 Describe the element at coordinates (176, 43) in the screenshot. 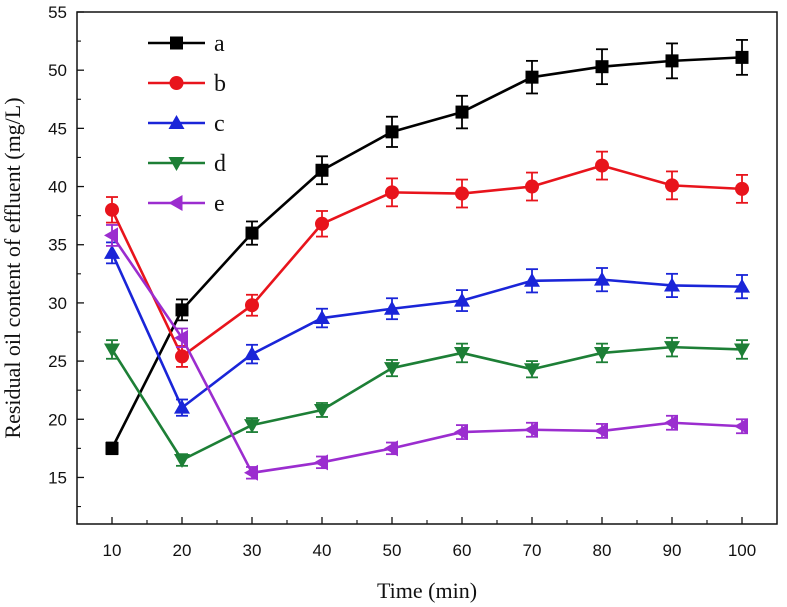

I see `legend-marker-a` at that location.